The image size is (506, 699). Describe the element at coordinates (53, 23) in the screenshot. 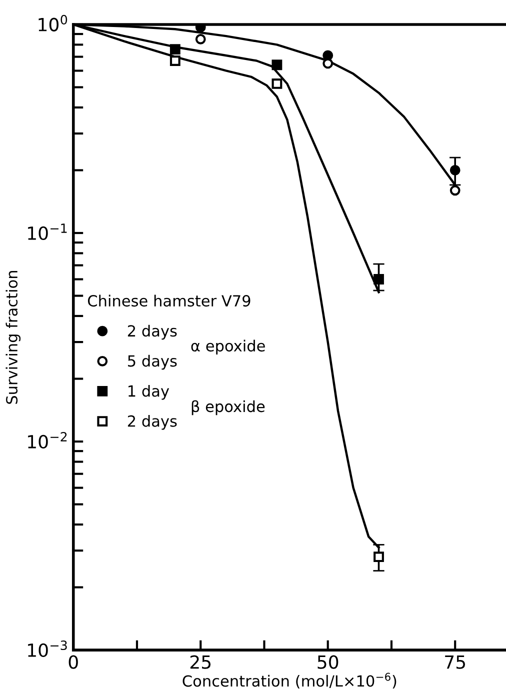

I see `y-tick-label: 10$^{0}$` at that location.